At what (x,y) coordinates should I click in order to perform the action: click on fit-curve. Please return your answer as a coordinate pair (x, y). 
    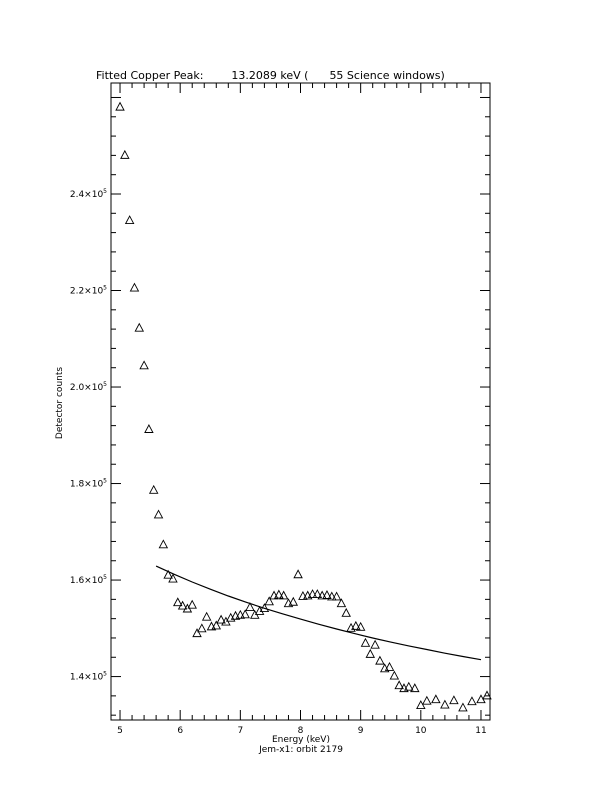
    Looking at the image, I should click on (318, 613).